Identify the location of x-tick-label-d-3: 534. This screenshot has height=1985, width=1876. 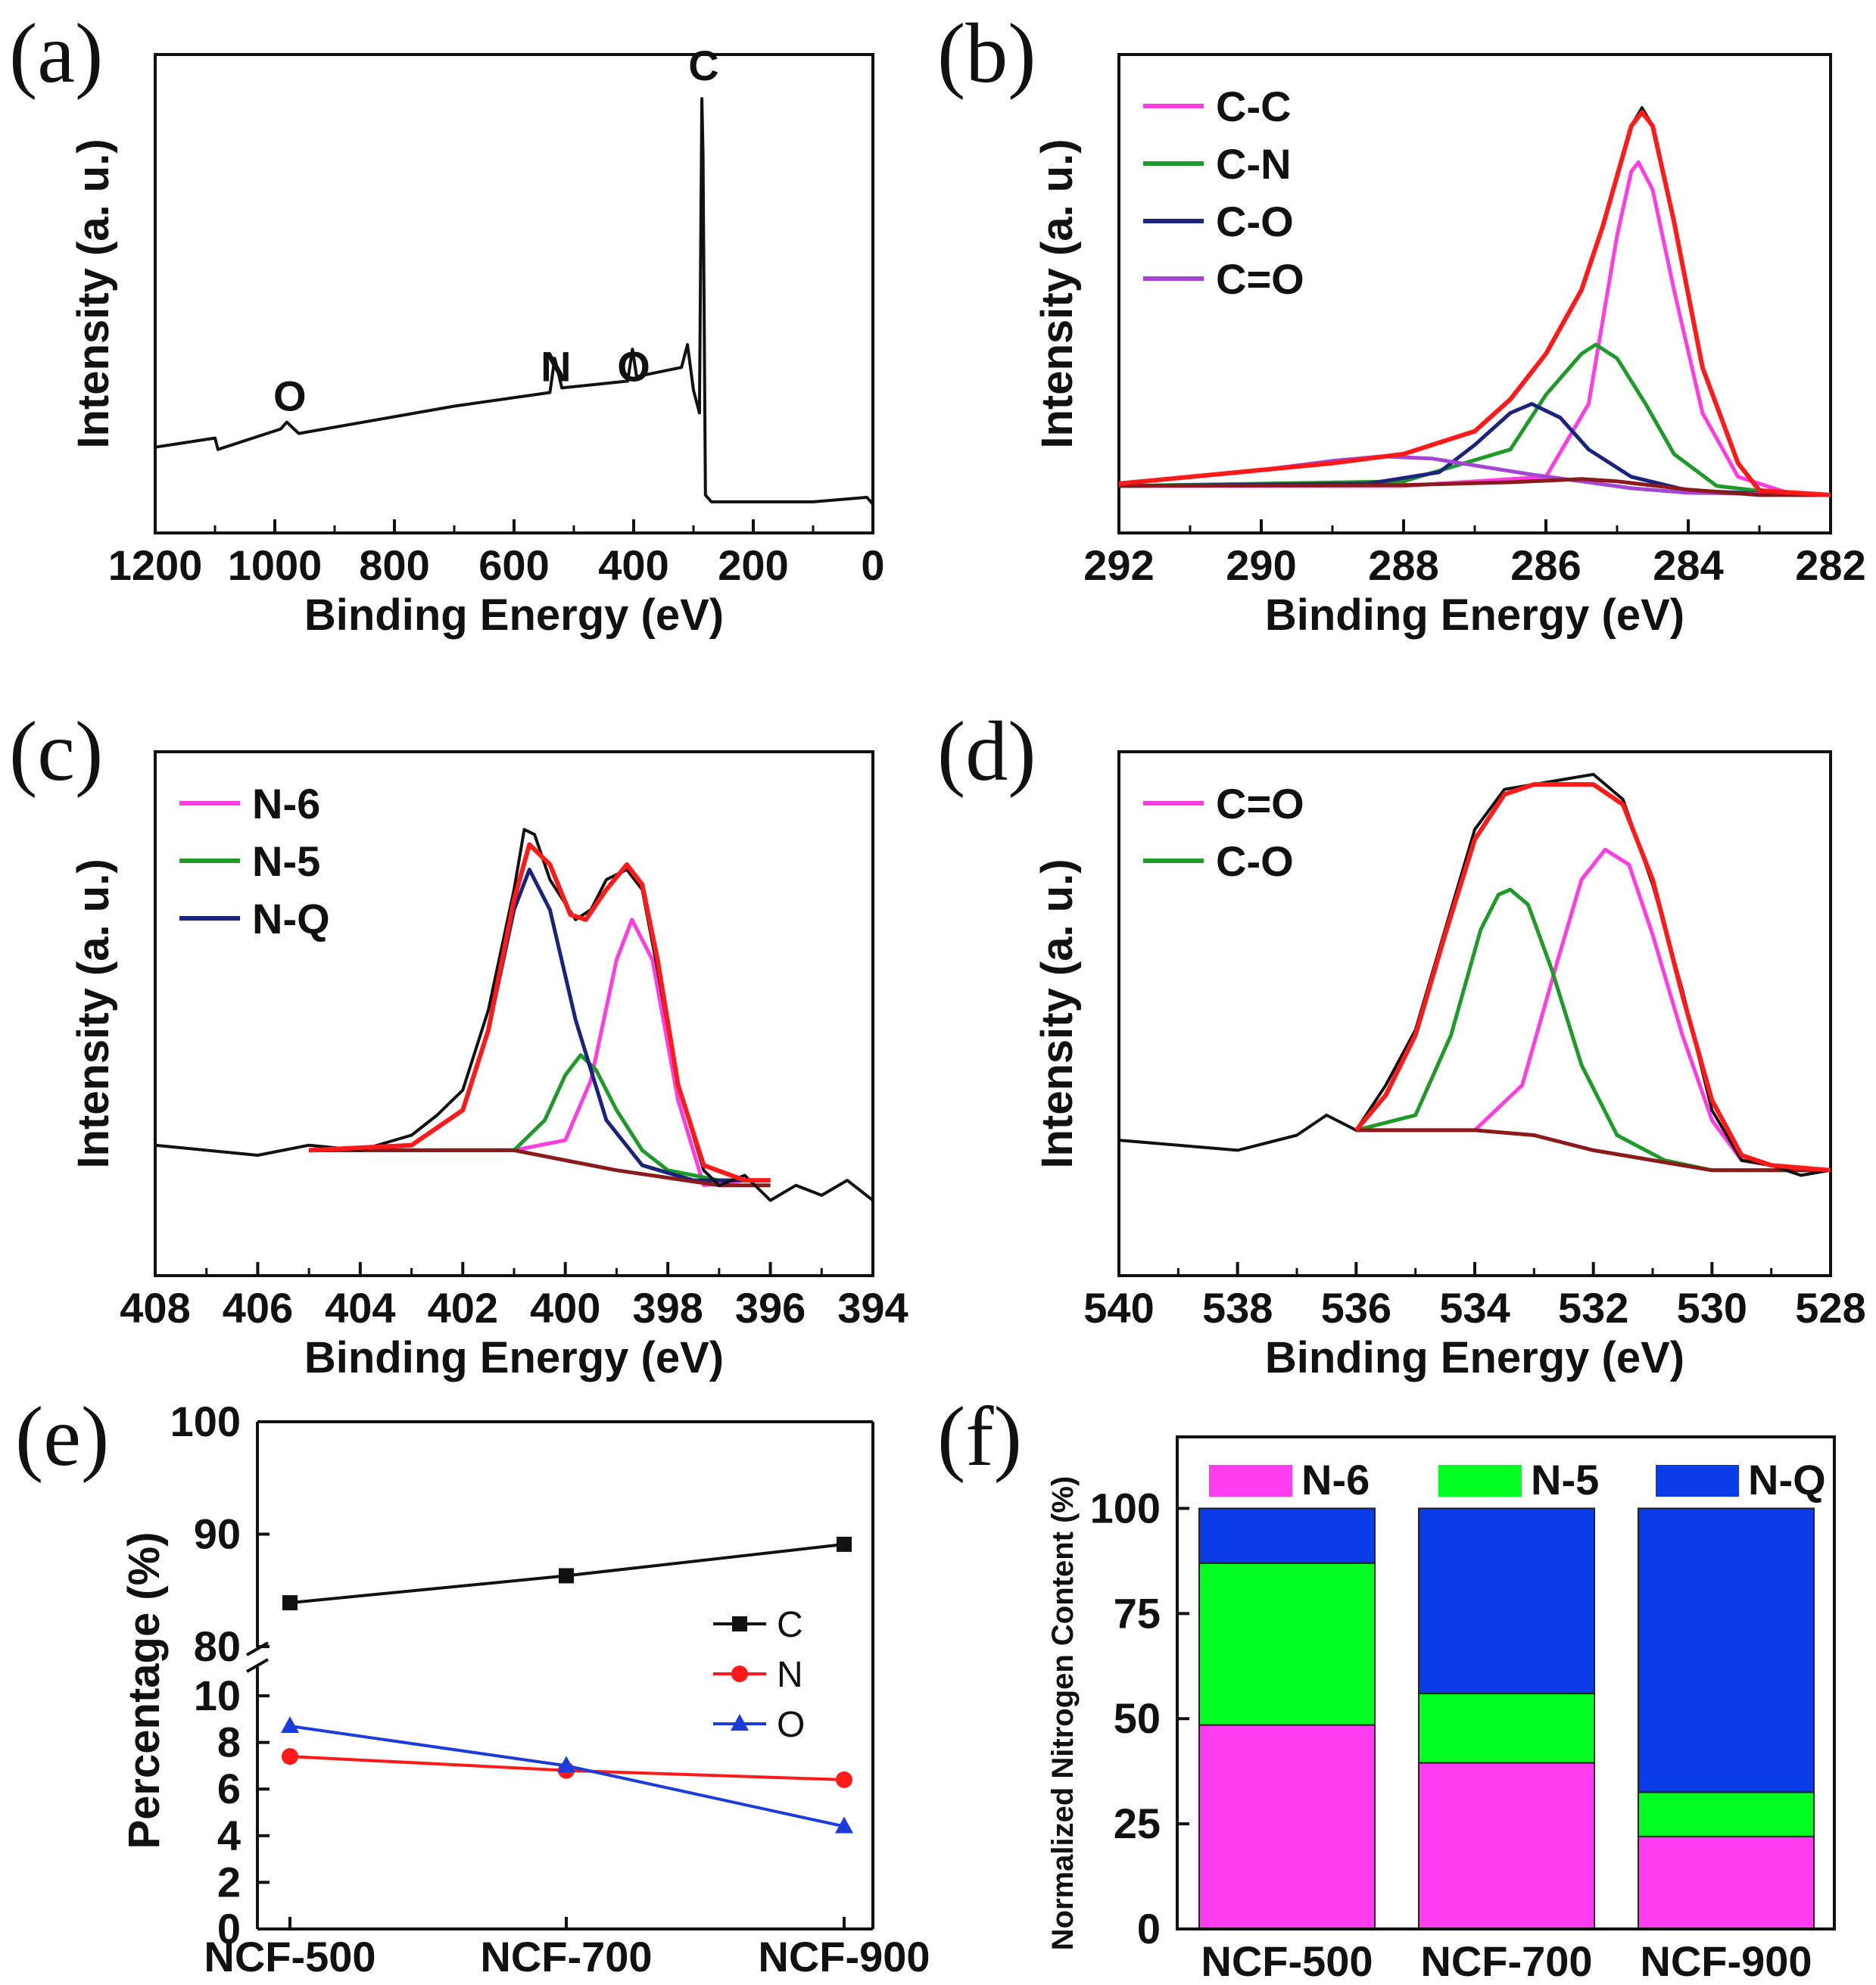
(1474, 1308).